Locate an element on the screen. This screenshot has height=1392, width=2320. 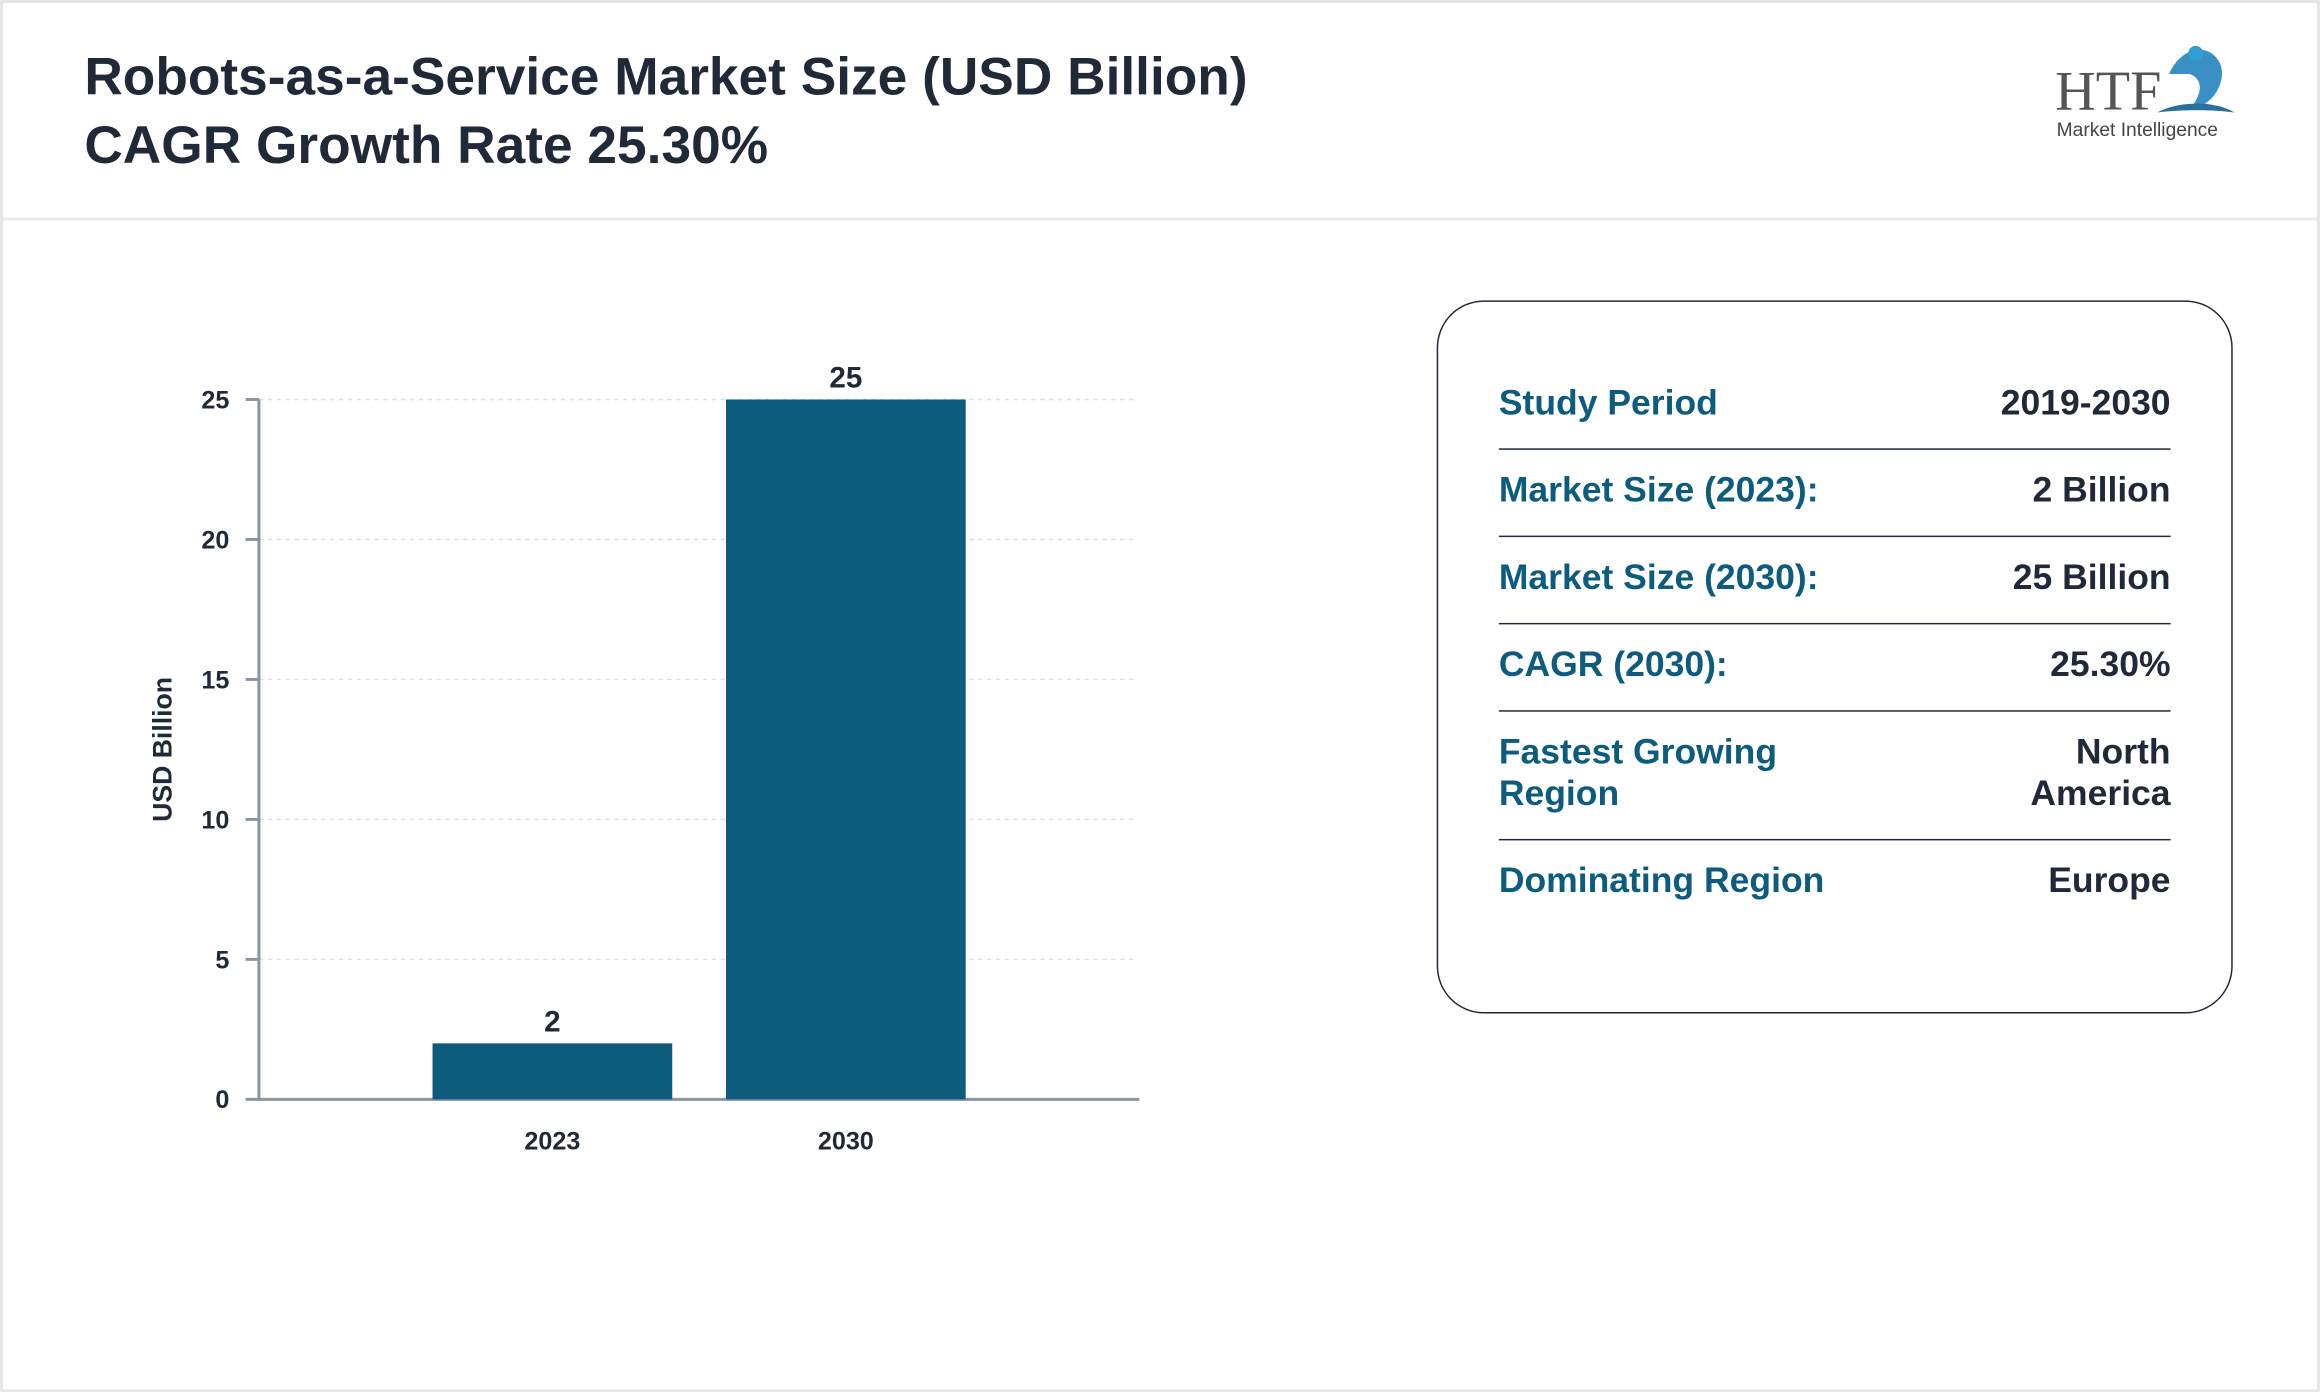
info-label: Fastest Growing Region is located at coordinates (1638, 773).